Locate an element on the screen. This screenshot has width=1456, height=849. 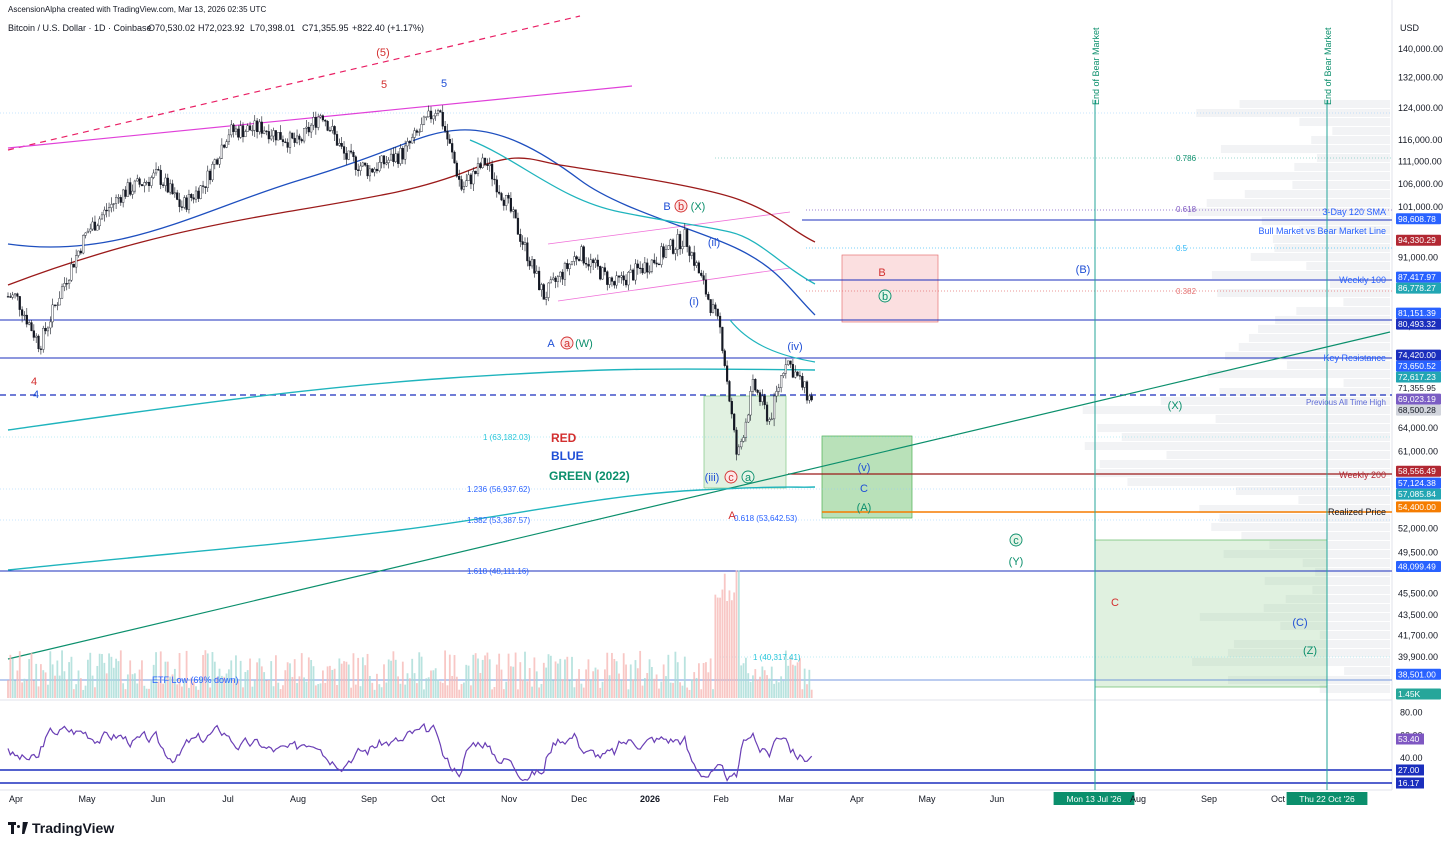
wave-label-text-20: (B) is located at coordinates (1083, 270).